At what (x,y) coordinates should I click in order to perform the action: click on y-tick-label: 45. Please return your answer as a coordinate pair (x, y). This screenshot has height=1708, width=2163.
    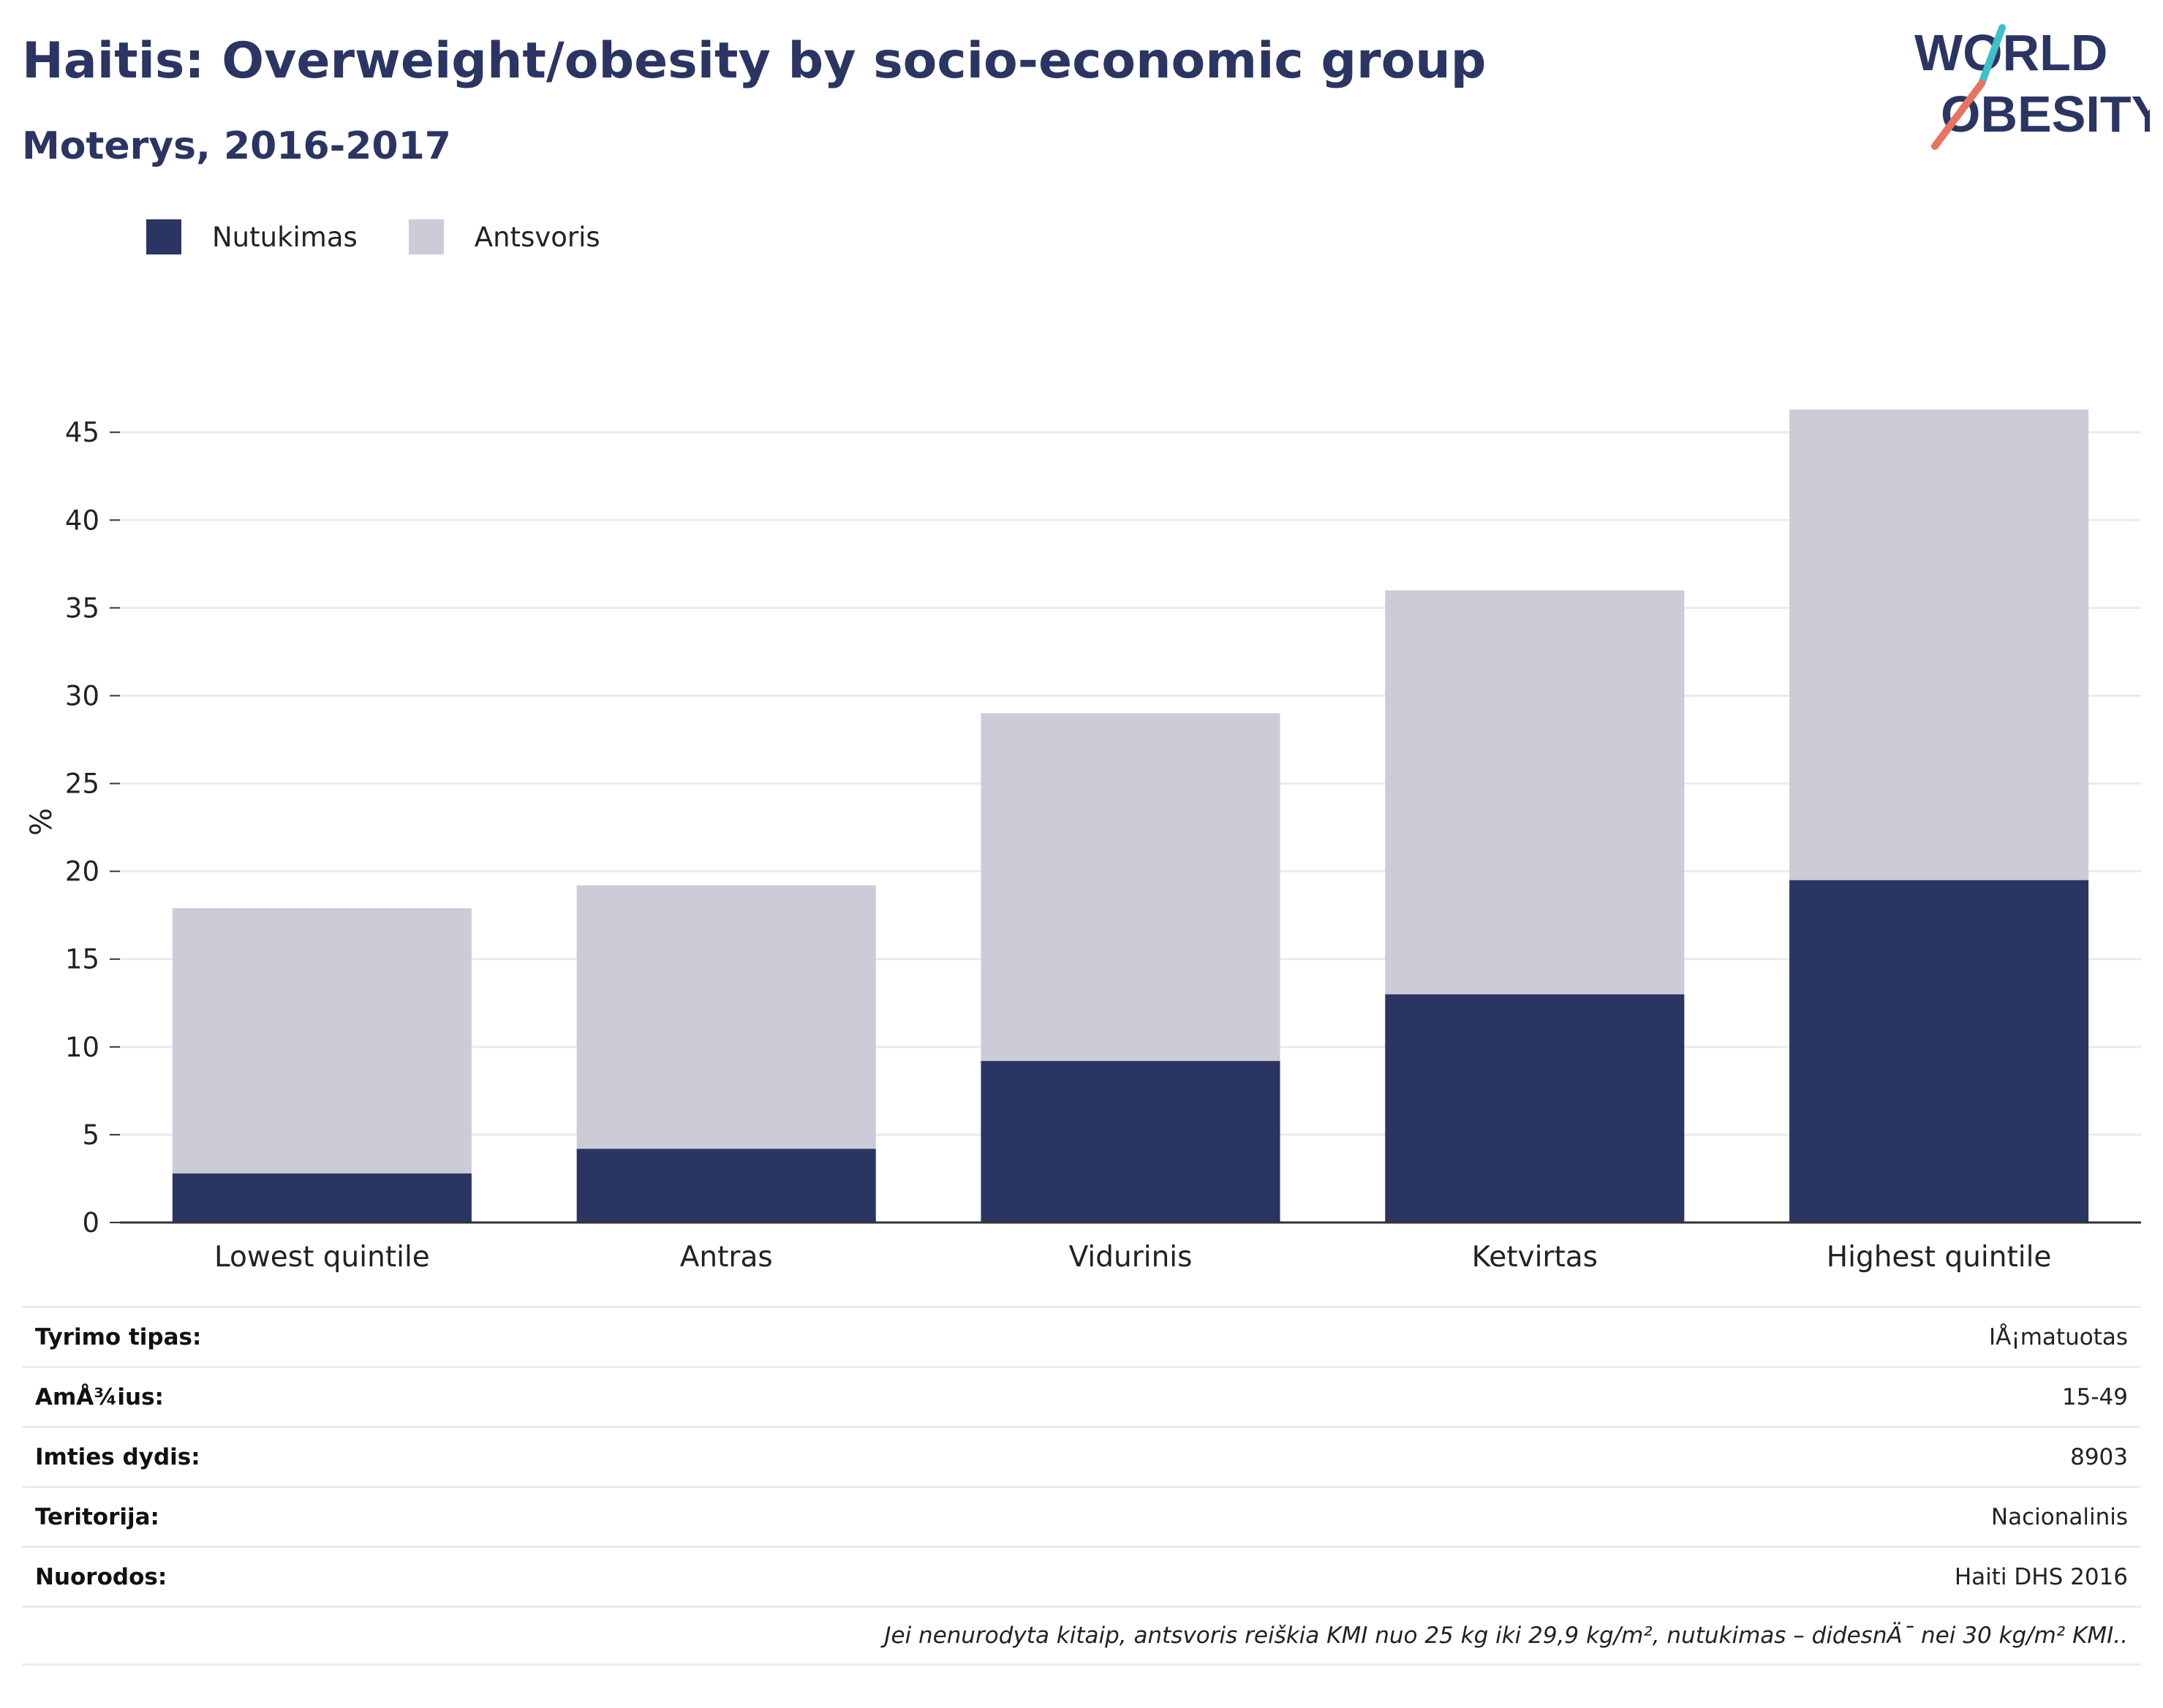
    Looking at the image, I should click on (82, 432).